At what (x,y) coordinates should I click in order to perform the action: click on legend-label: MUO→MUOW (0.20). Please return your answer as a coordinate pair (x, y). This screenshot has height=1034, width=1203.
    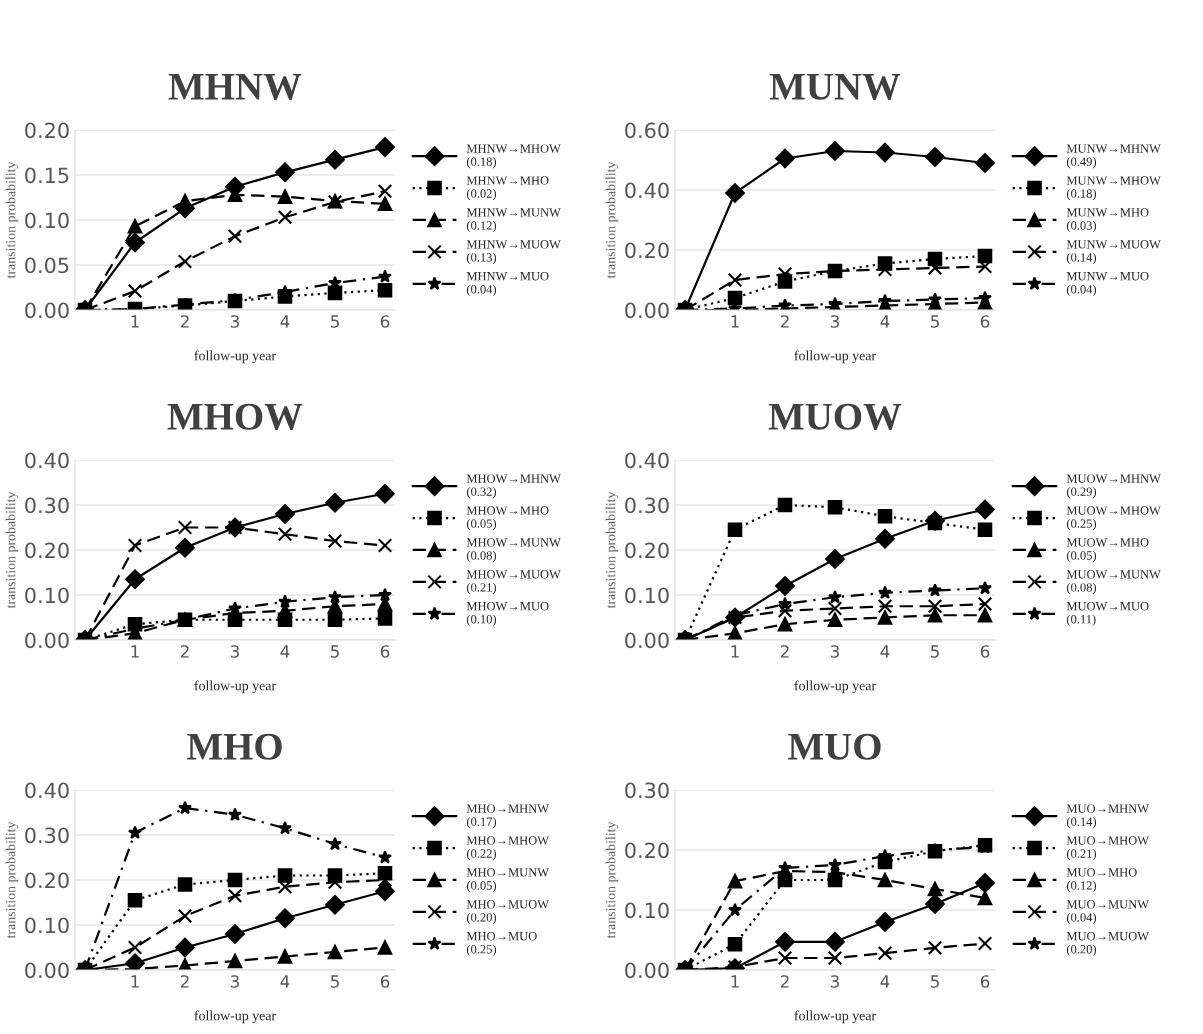
    Looking at the image, I should click on (1108, 944).